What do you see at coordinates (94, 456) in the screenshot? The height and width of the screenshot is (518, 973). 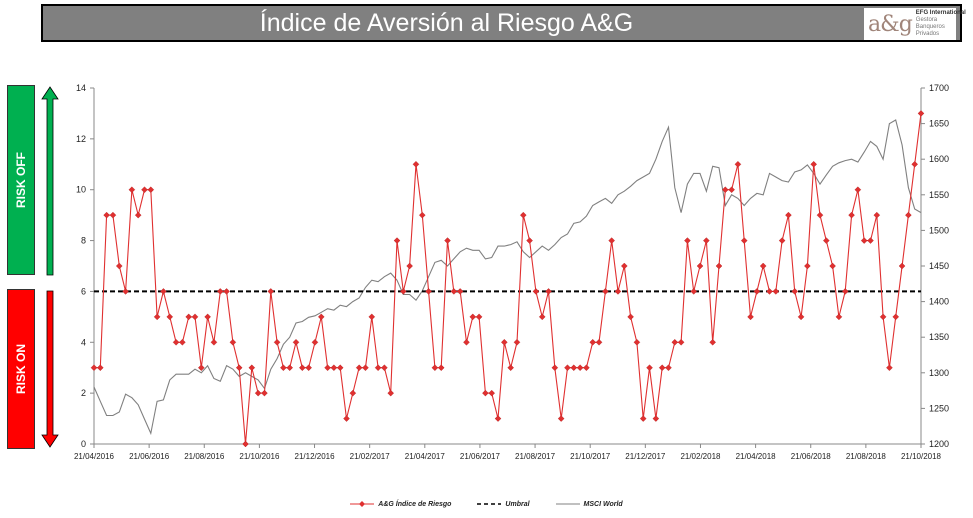 I see `x-tick-label: 21/04/2016` at bounding box center [94, 456].